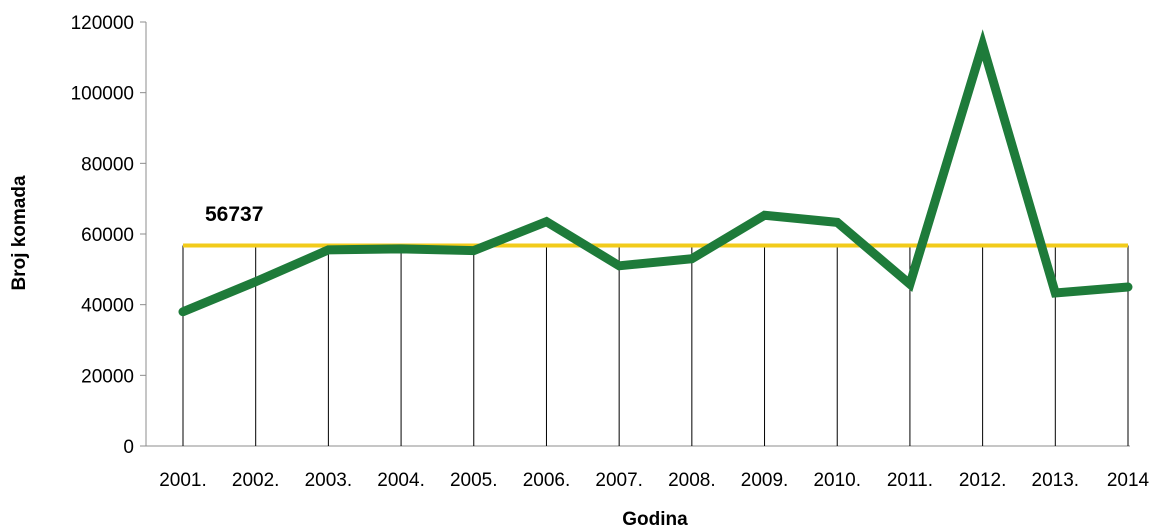 The width and height of the screenshot is (1153, 528). What do you see at coordinates (329, 480) in the screenshot?
I see `x-tick-label: 2003.` at bounding box center [329, 480].